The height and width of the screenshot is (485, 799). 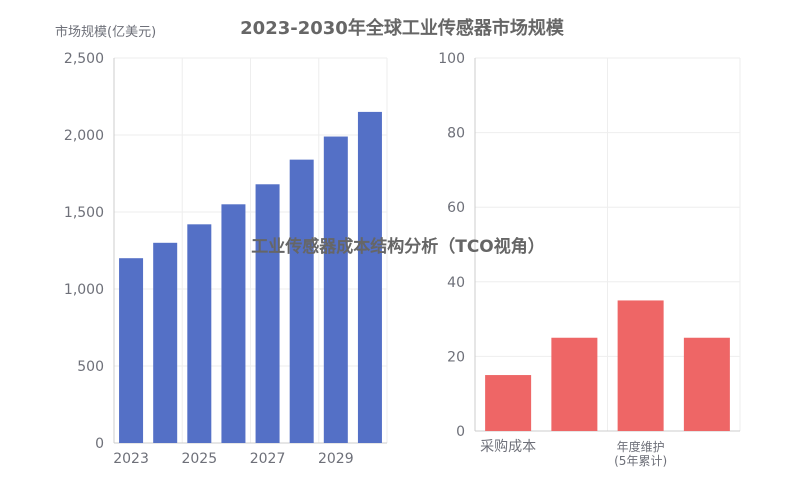 I want to click on x-tick-label: 2025, so click(x=199, y=459).